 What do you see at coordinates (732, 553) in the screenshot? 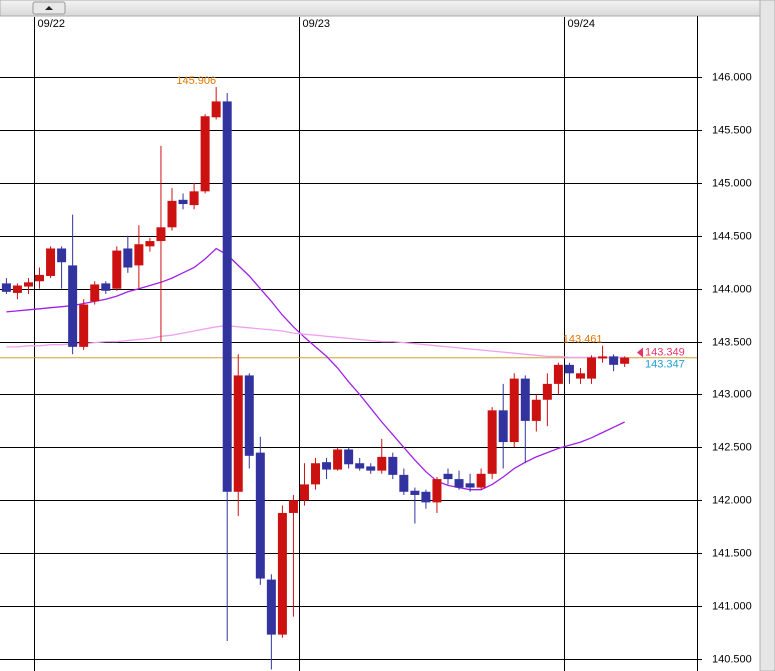
I see `y-tick-label: 141.500` at bounding box center [732, 553].